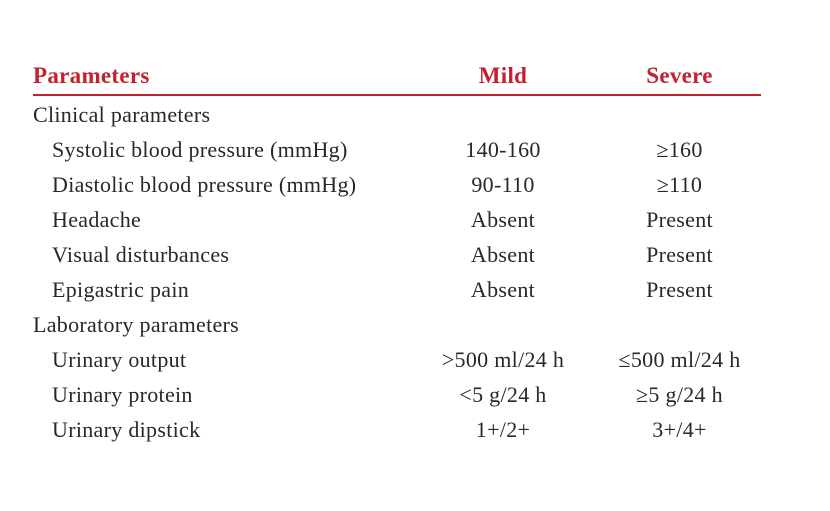 The image size is (830, 511). What do you see at coordinates (397, 324) in the screenshot?
I see `table-section-row: Laboratory parameters` at bounding box center [397, 324].